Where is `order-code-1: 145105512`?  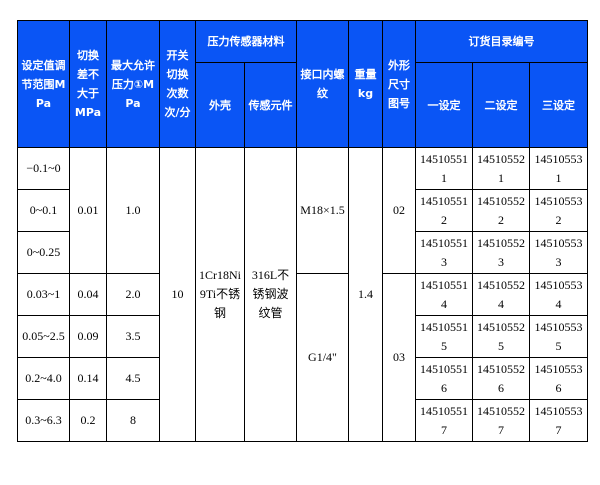
order-code-1: 145105512 is located at coordinates (444, 210).